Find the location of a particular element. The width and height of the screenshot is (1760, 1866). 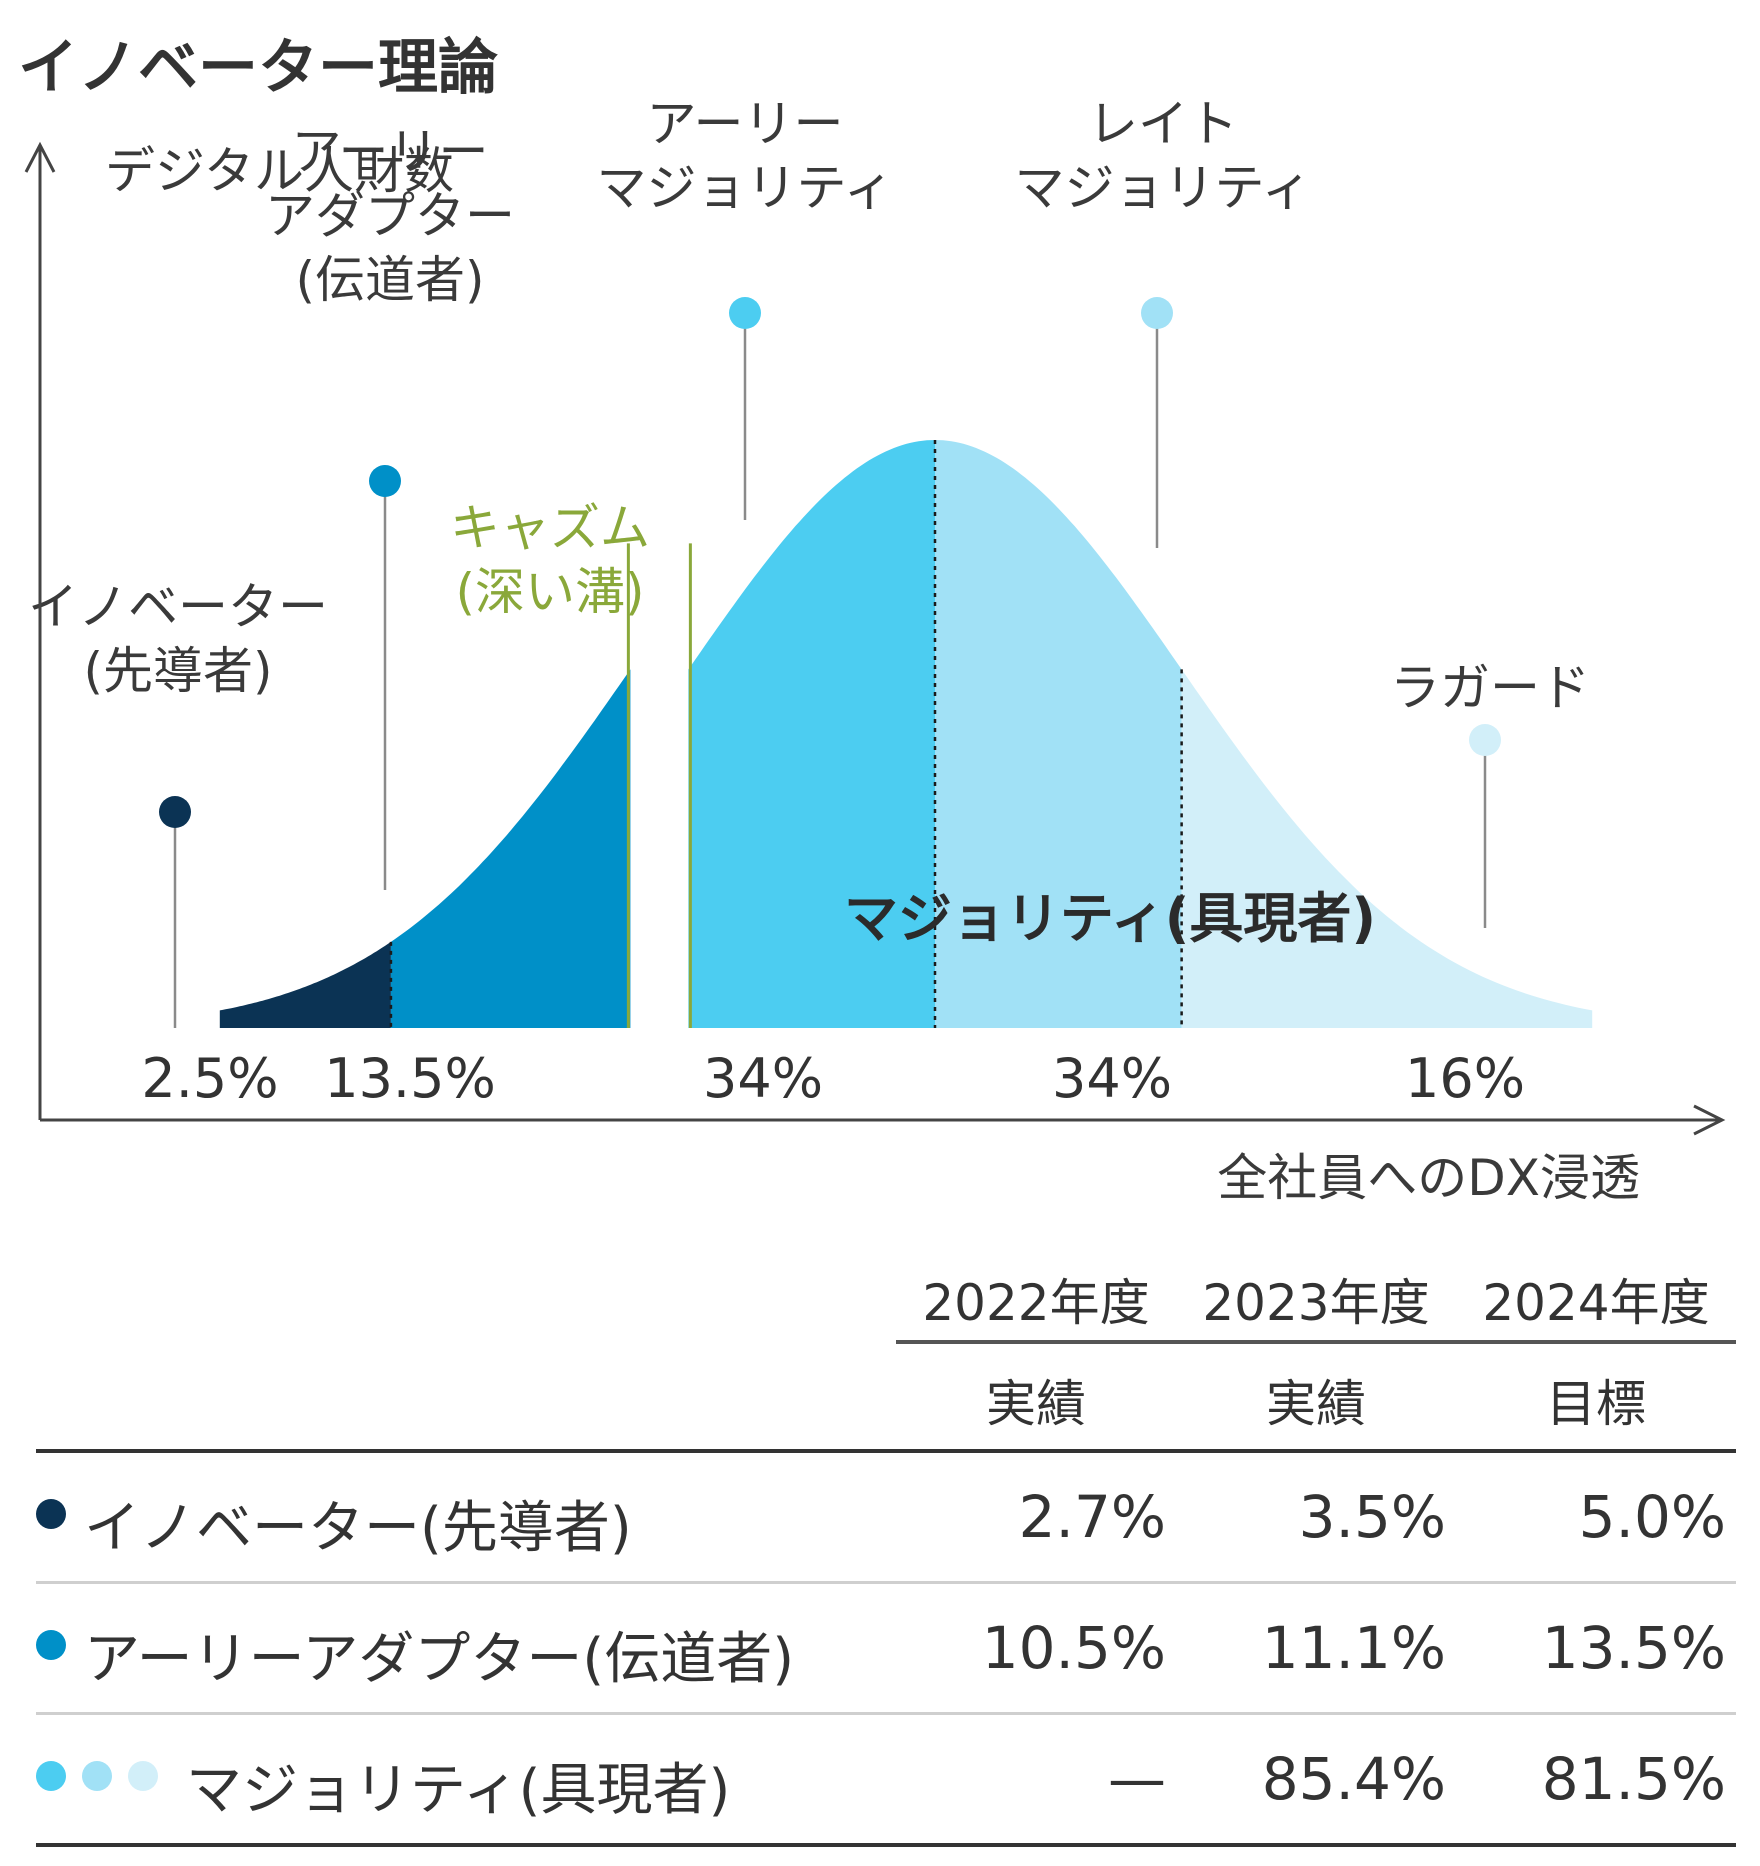

table-kind-header: 実績 実績 目標 is located at coordinates (1316, 1394).